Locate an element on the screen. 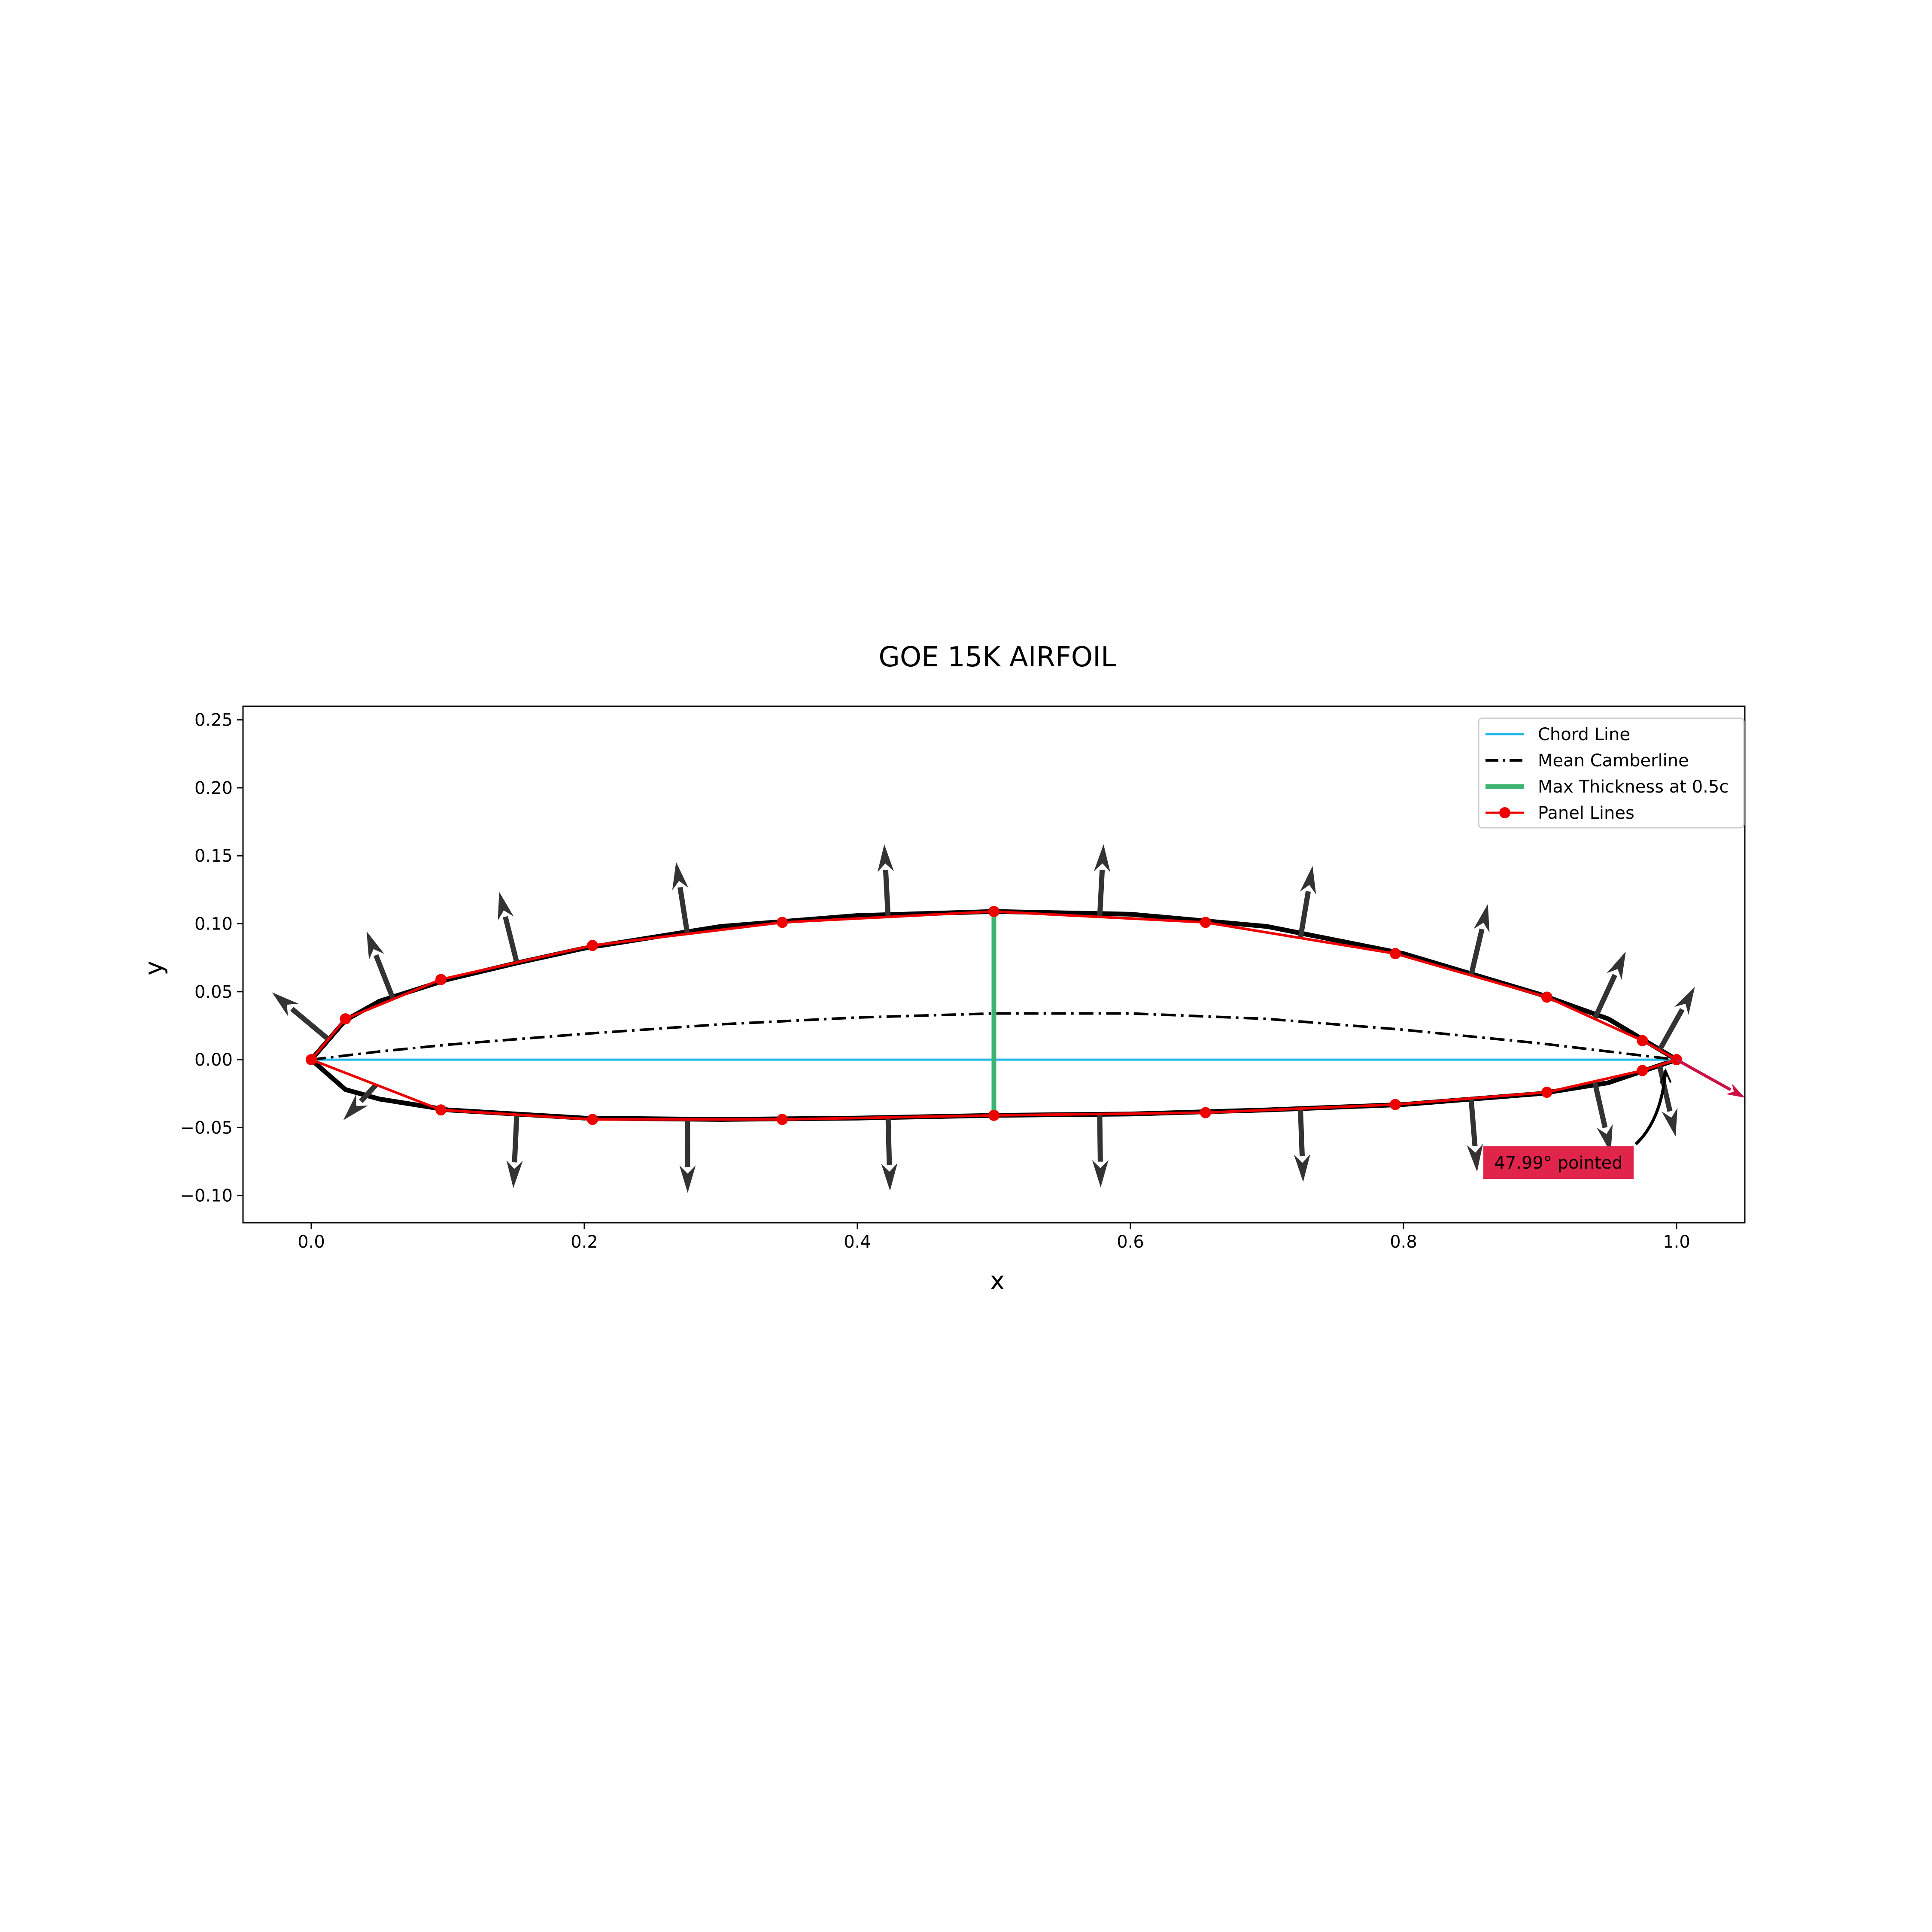  x-tick-label: 0.4 is located at coordinates (857, 1242).